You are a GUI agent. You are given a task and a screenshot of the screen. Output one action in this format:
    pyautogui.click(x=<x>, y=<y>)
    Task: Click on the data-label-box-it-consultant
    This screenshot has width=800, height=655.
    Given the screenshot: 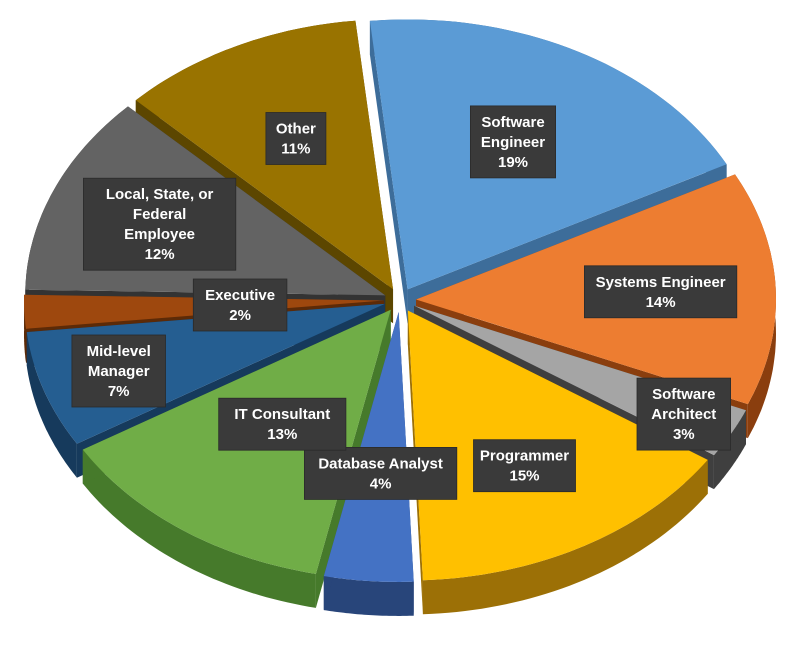 What is the action you would take?
    pyautogui.click(x=282, y=424)
    